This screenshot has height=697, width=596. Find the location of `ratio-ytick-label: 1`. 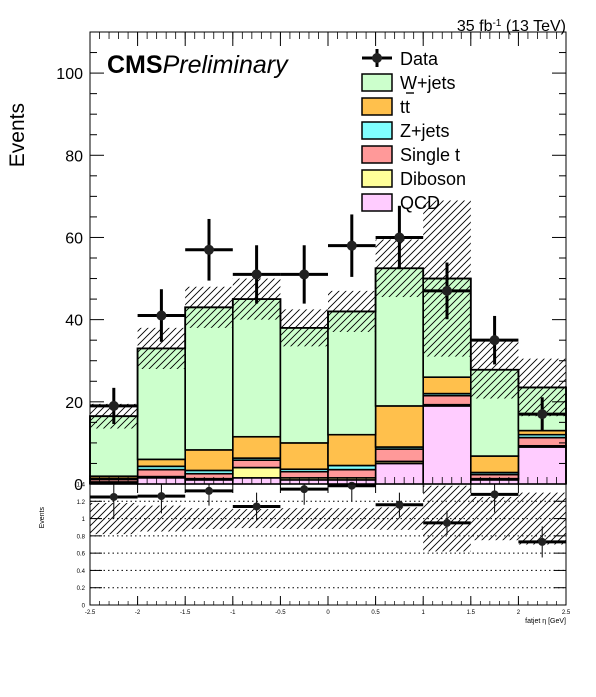

ratio-ytick-label: 1 is located at coordinates (84, 520).